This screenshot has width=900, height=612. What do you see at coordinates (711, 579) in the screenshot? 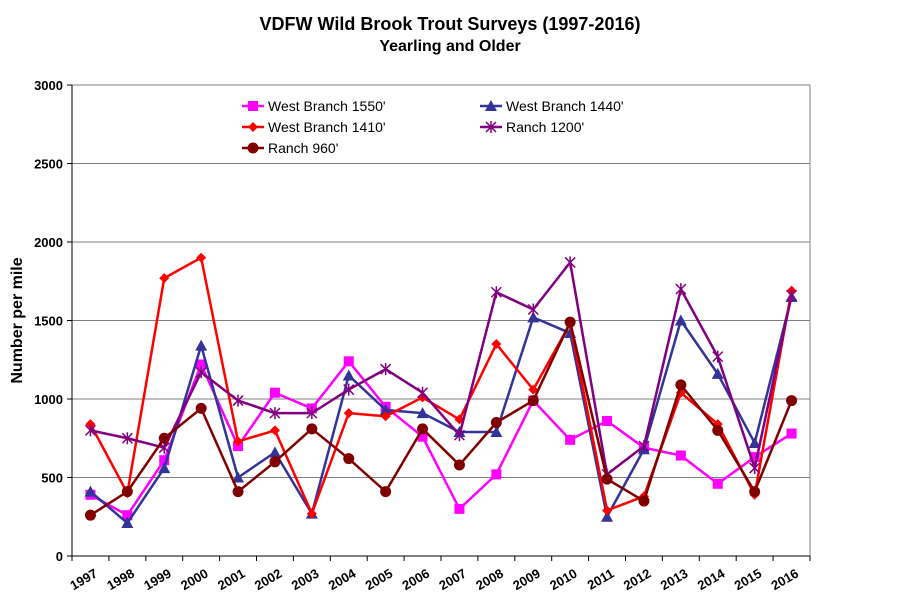
I see `x-tick-label: 2014` at bounding box center [711, 579].